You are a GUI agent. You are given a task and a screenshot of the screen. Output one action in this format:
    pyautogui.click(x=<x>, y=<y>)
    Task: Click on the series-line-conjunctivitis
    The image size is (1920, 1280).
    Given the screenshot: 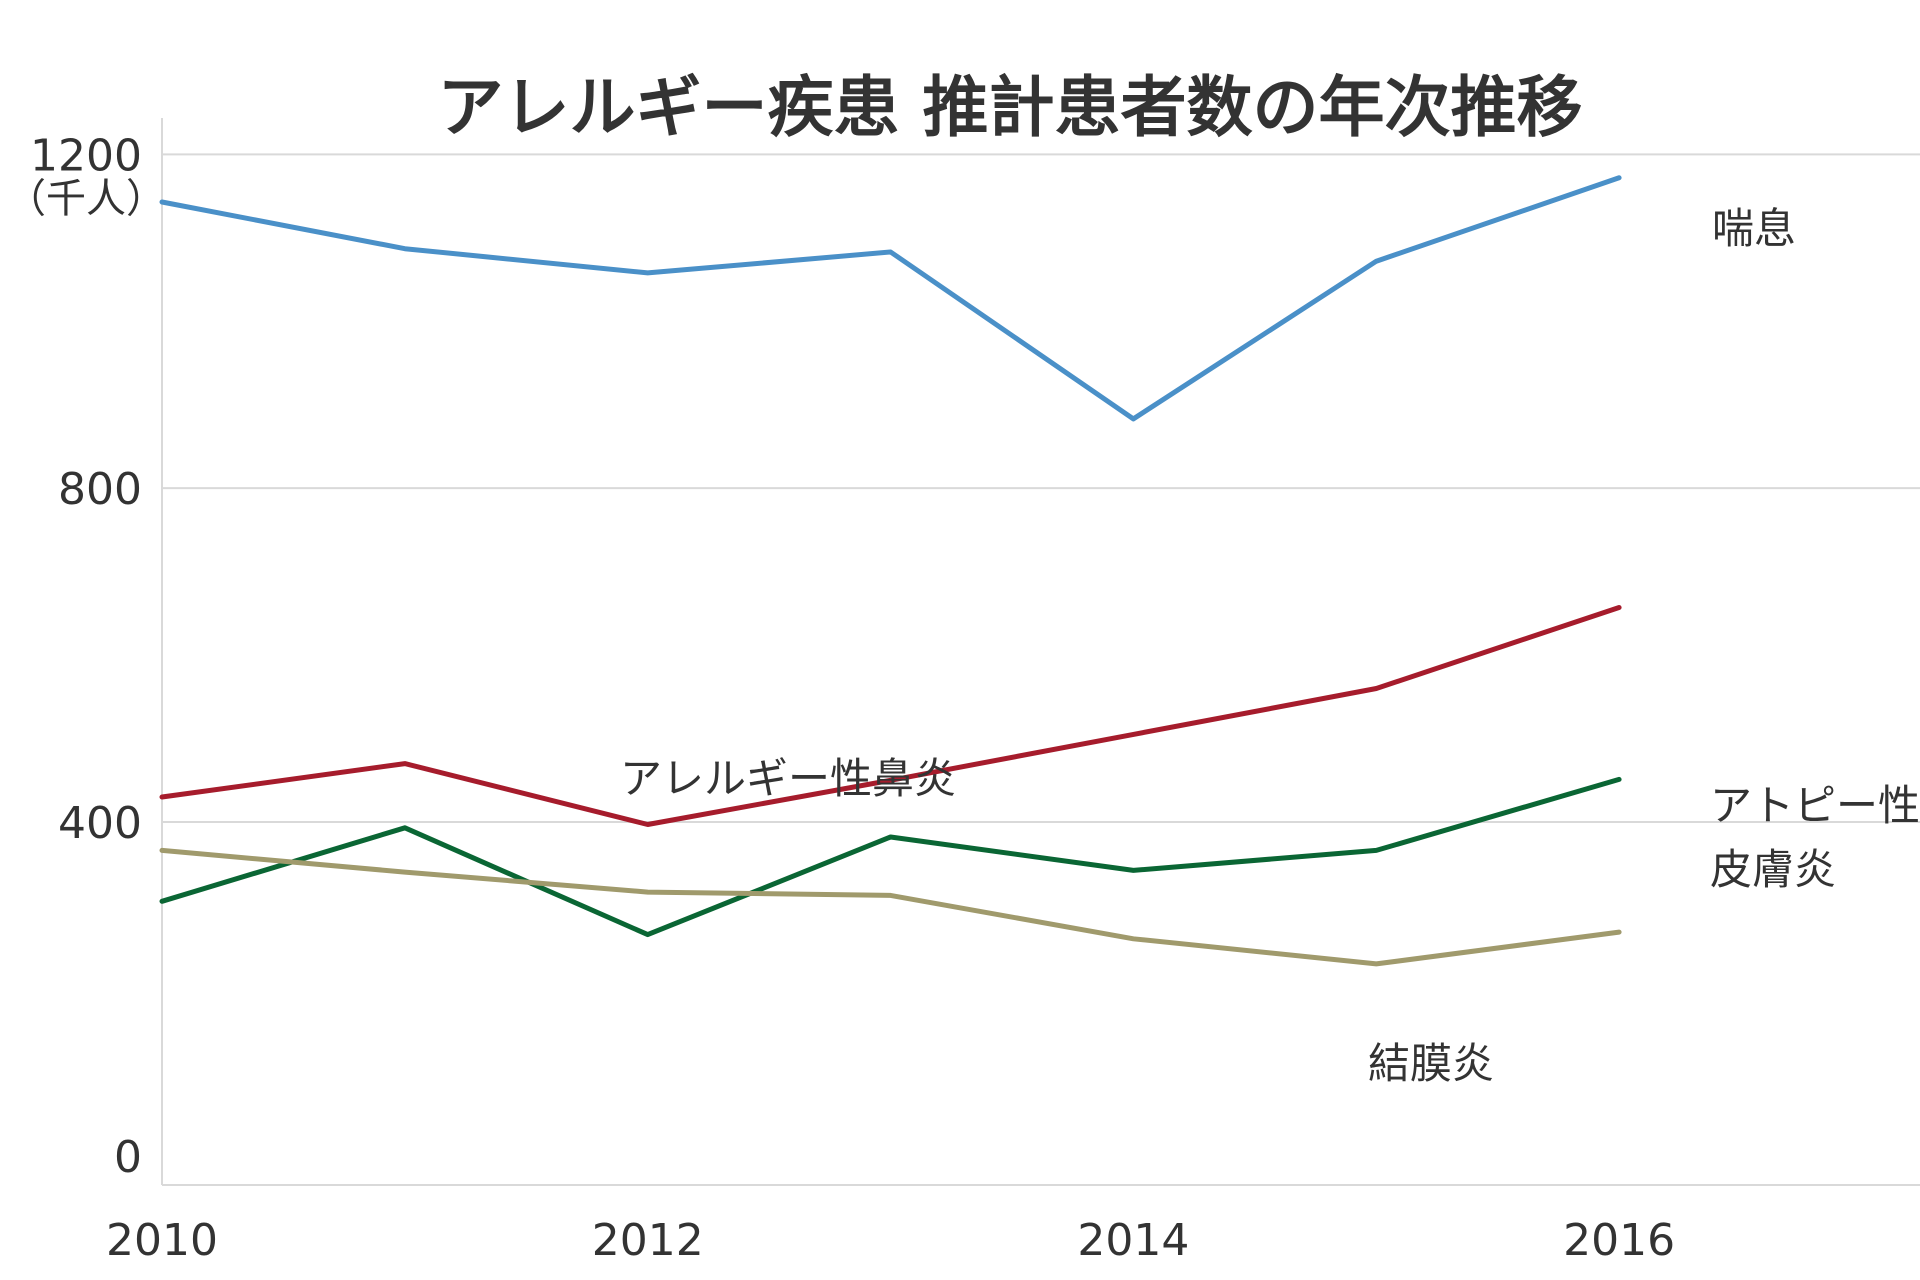 What is the action you would take?
    pyautogui.click(x=890, y=907)
    